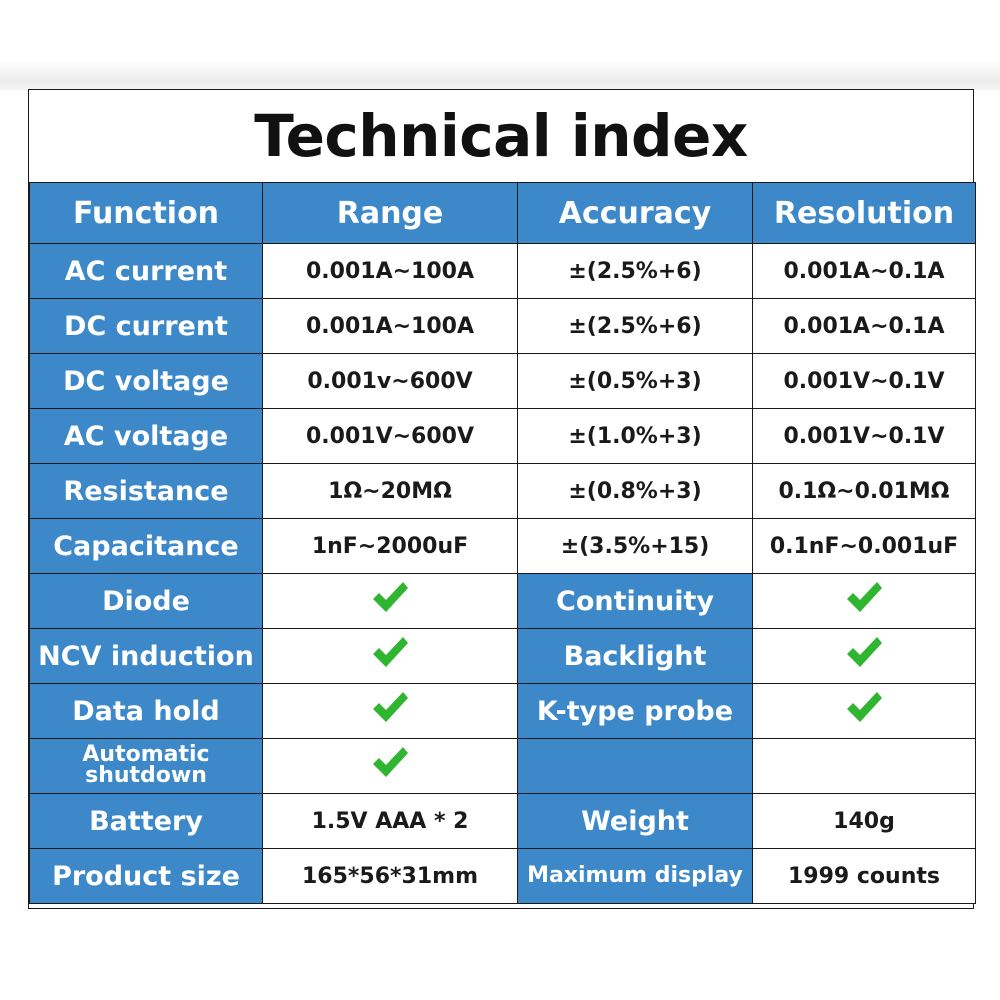 The image size is (1000, 1000). What do you see at coordinates (390, 491) in the screenshot?
I see `range-value: 1Ω~20MΩ` at bounding box center [390, 491].